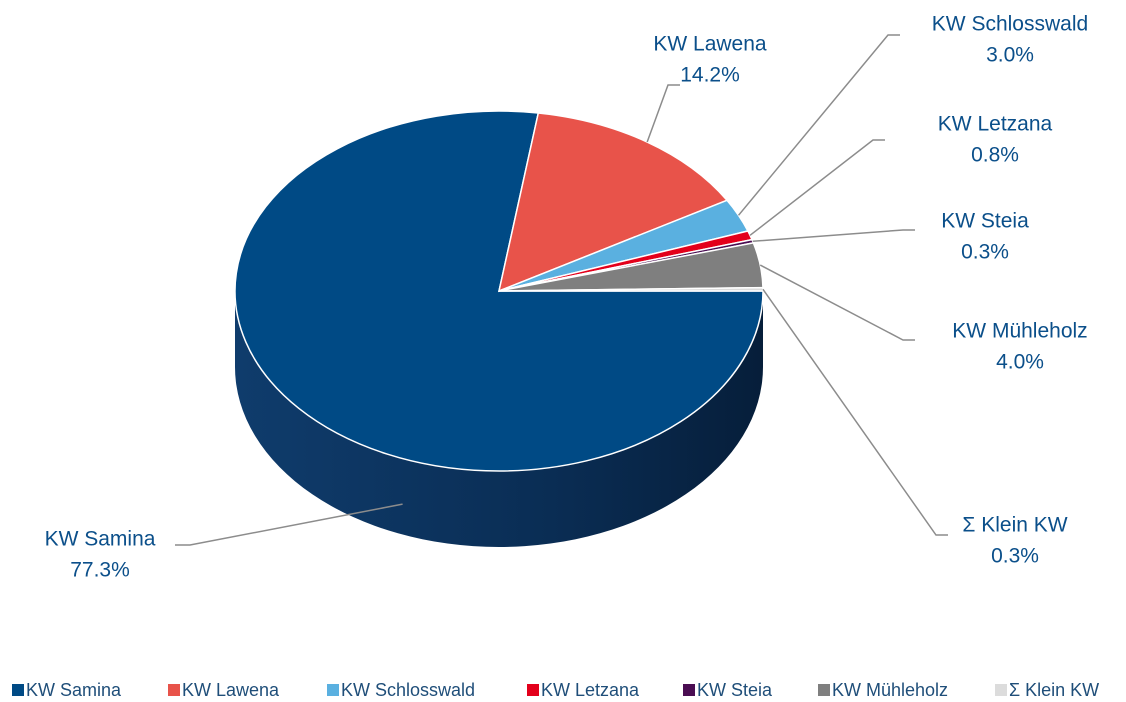 This screenshot has height=702, width=1126. What do you see at coordinates (735, 690) in the screenshot?
I see `legend-label: KW Steia` at bounding box center [735, 690].